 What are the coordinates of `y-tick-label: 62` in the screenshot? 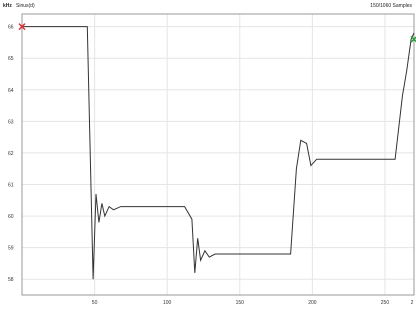 It's located at (11, 154).